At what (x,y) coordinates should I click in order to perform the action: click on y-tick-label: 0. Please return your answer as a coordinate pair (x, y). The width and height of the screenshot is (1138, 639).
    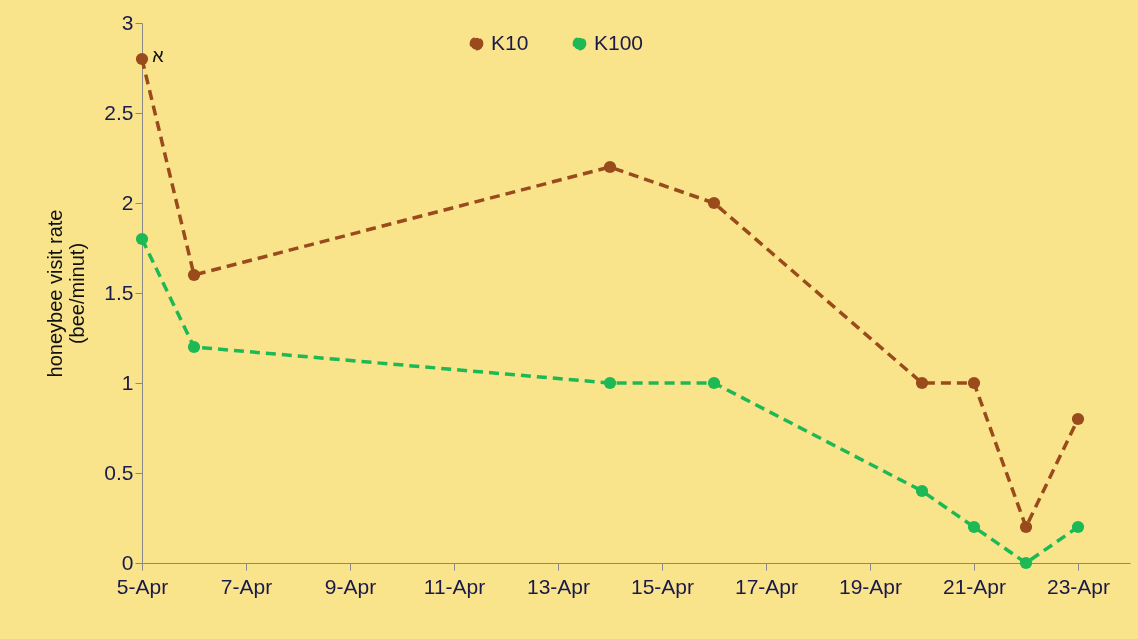
    Looking at the image, I should click on (127, 562).